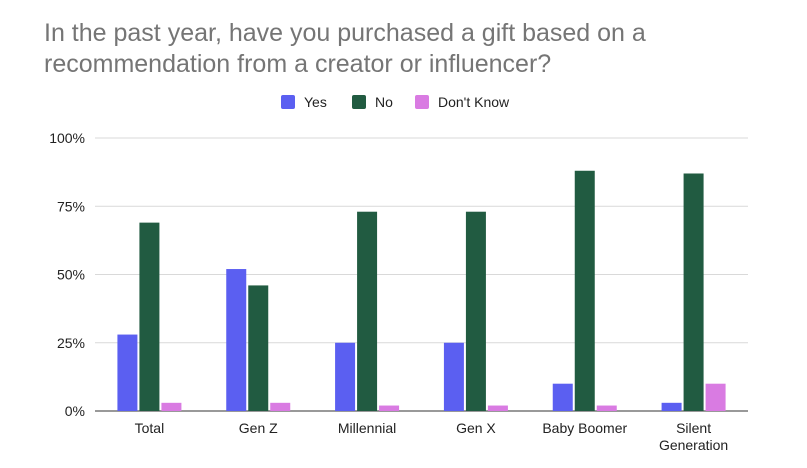 The image size is (807, 468). I want to click on chart-legend: Yes No Don't Know, so click(403, 104).